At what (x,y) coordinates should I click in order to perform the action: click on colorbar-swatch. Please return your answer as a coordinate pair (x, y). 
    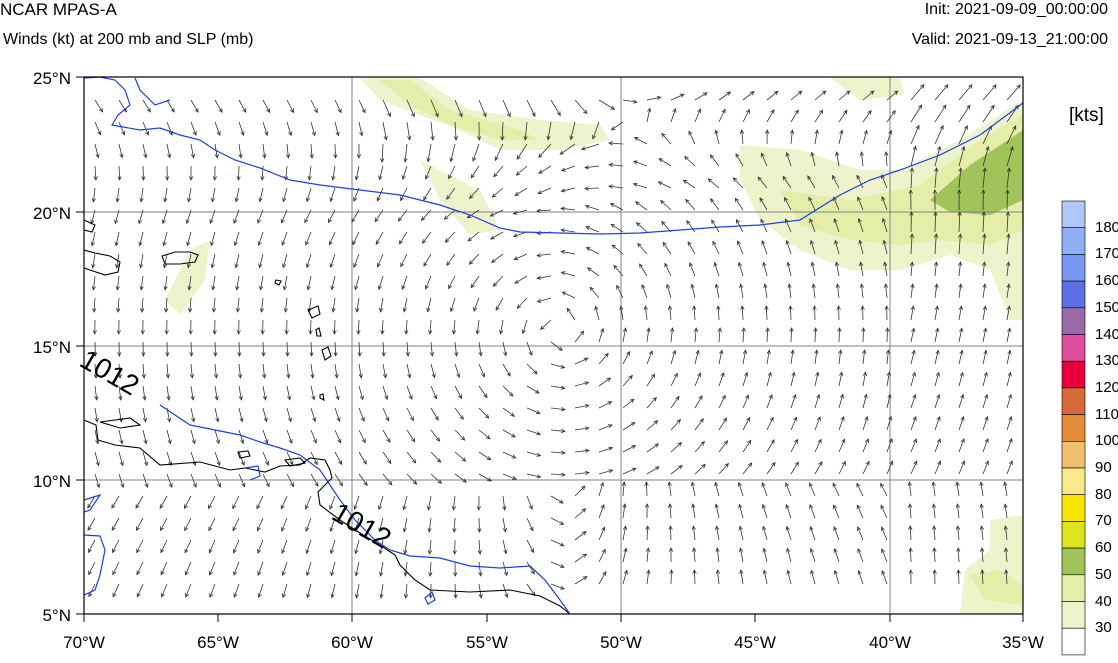
    Looking at the image, I should click on (1073, 294).